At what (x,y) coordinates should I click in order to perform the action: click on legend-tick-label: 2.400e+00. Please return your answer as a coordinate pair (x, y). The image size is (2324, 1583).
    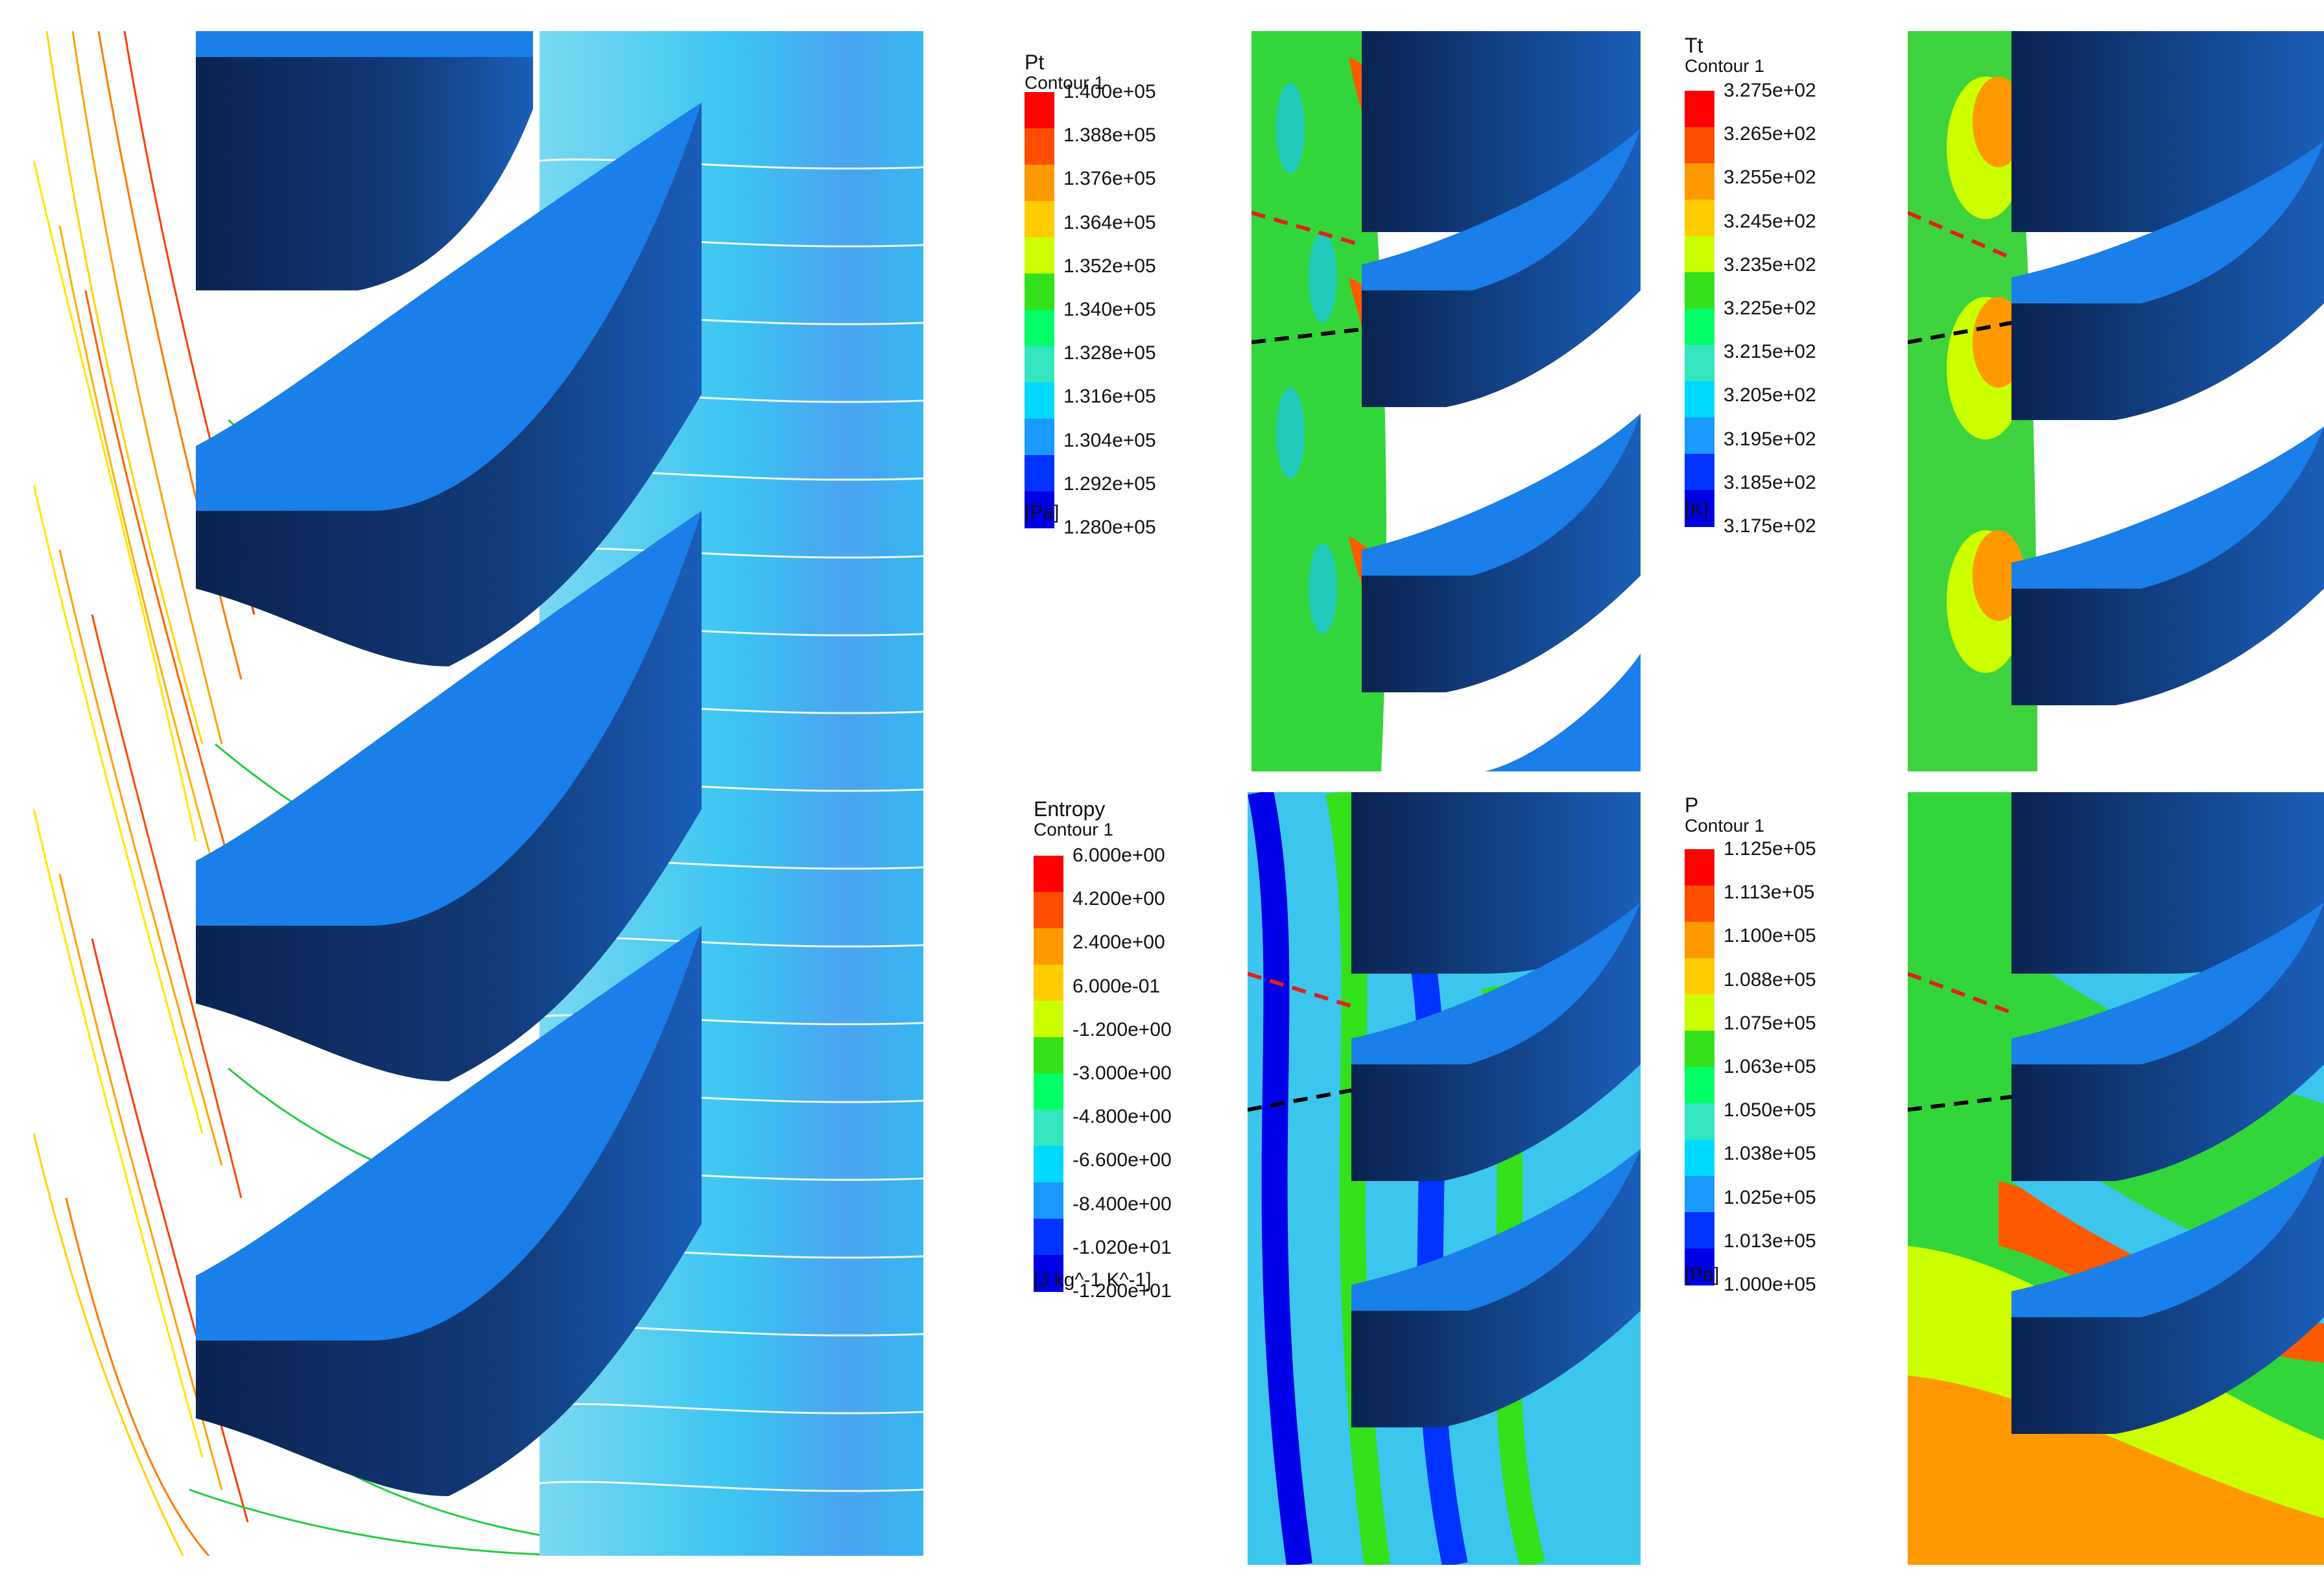
    Looking at the image, I should click on (1119, 943).